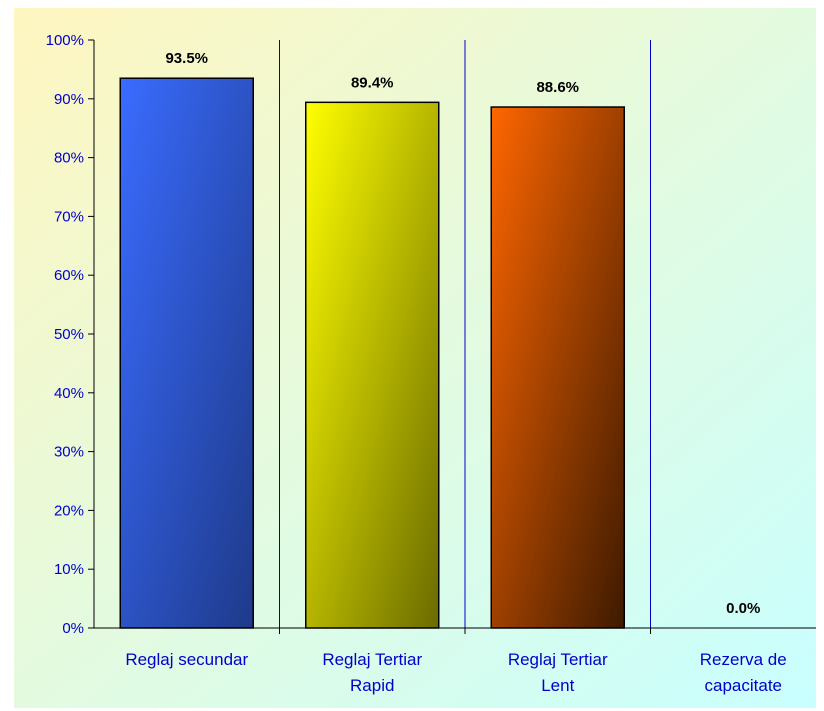  I want to click on y-tick-label: 50%, so click(69, 334).